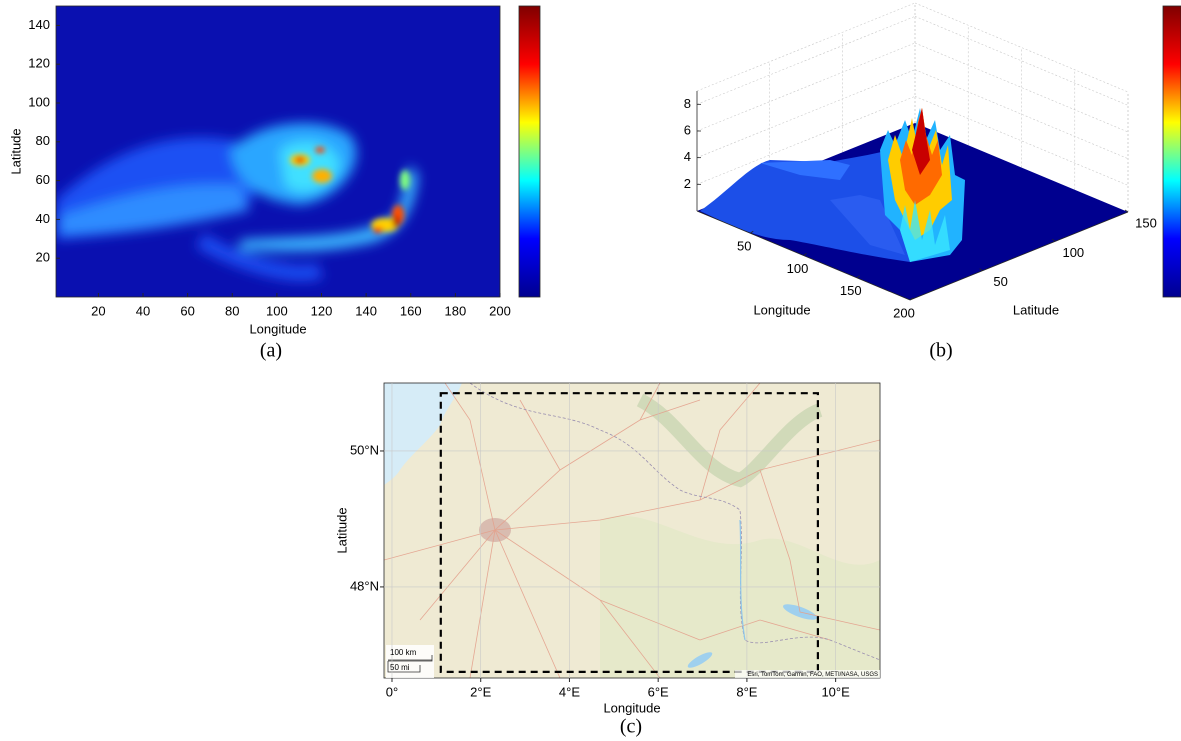  I want to click on x-tick-label: 160, so click(411, 310).